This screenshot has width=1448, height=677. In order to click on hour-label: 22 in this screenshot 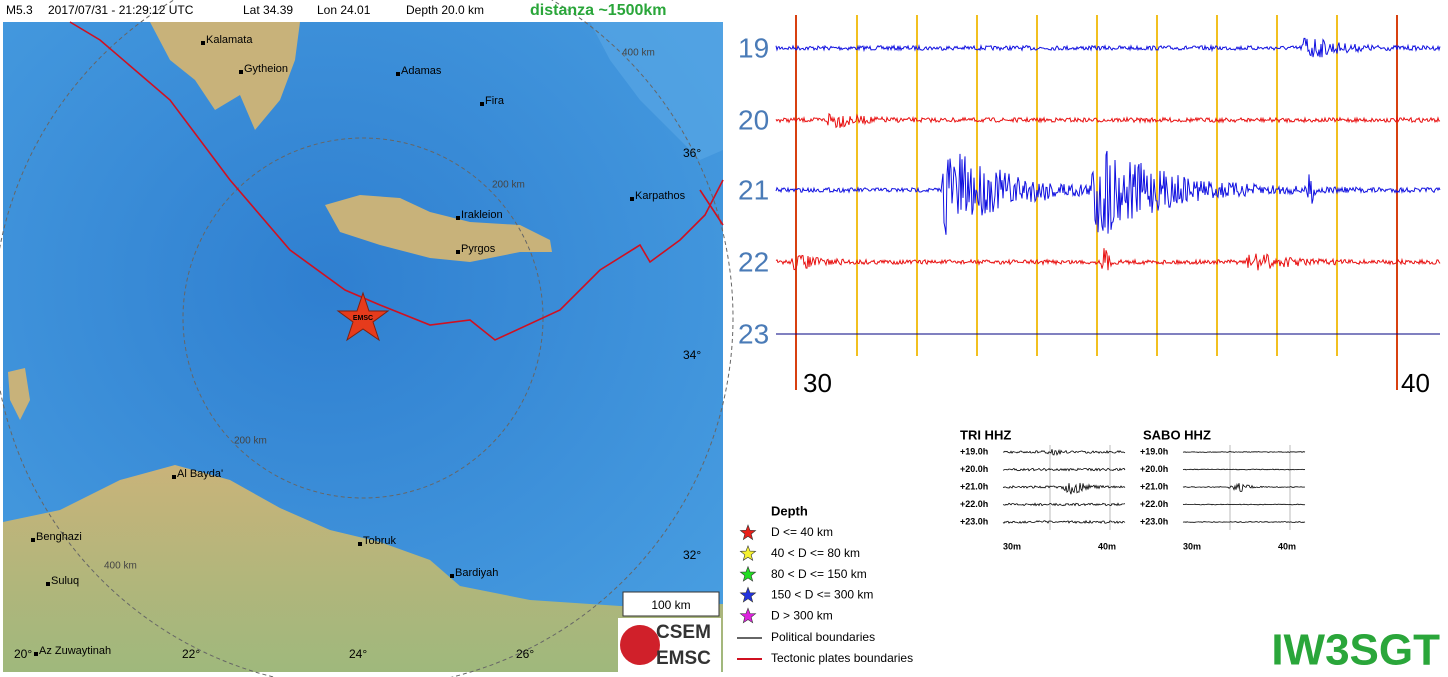, I will do `click(753, 261)`.